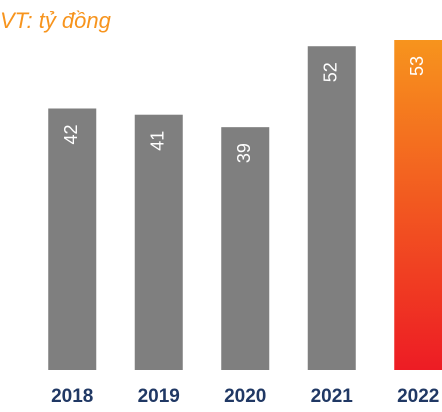 This screenshot has width=442, height=412. What do you see at coordinates (71, 134) in the screenshot?
I see `value-label: 42` at bounding box center [71, 134].